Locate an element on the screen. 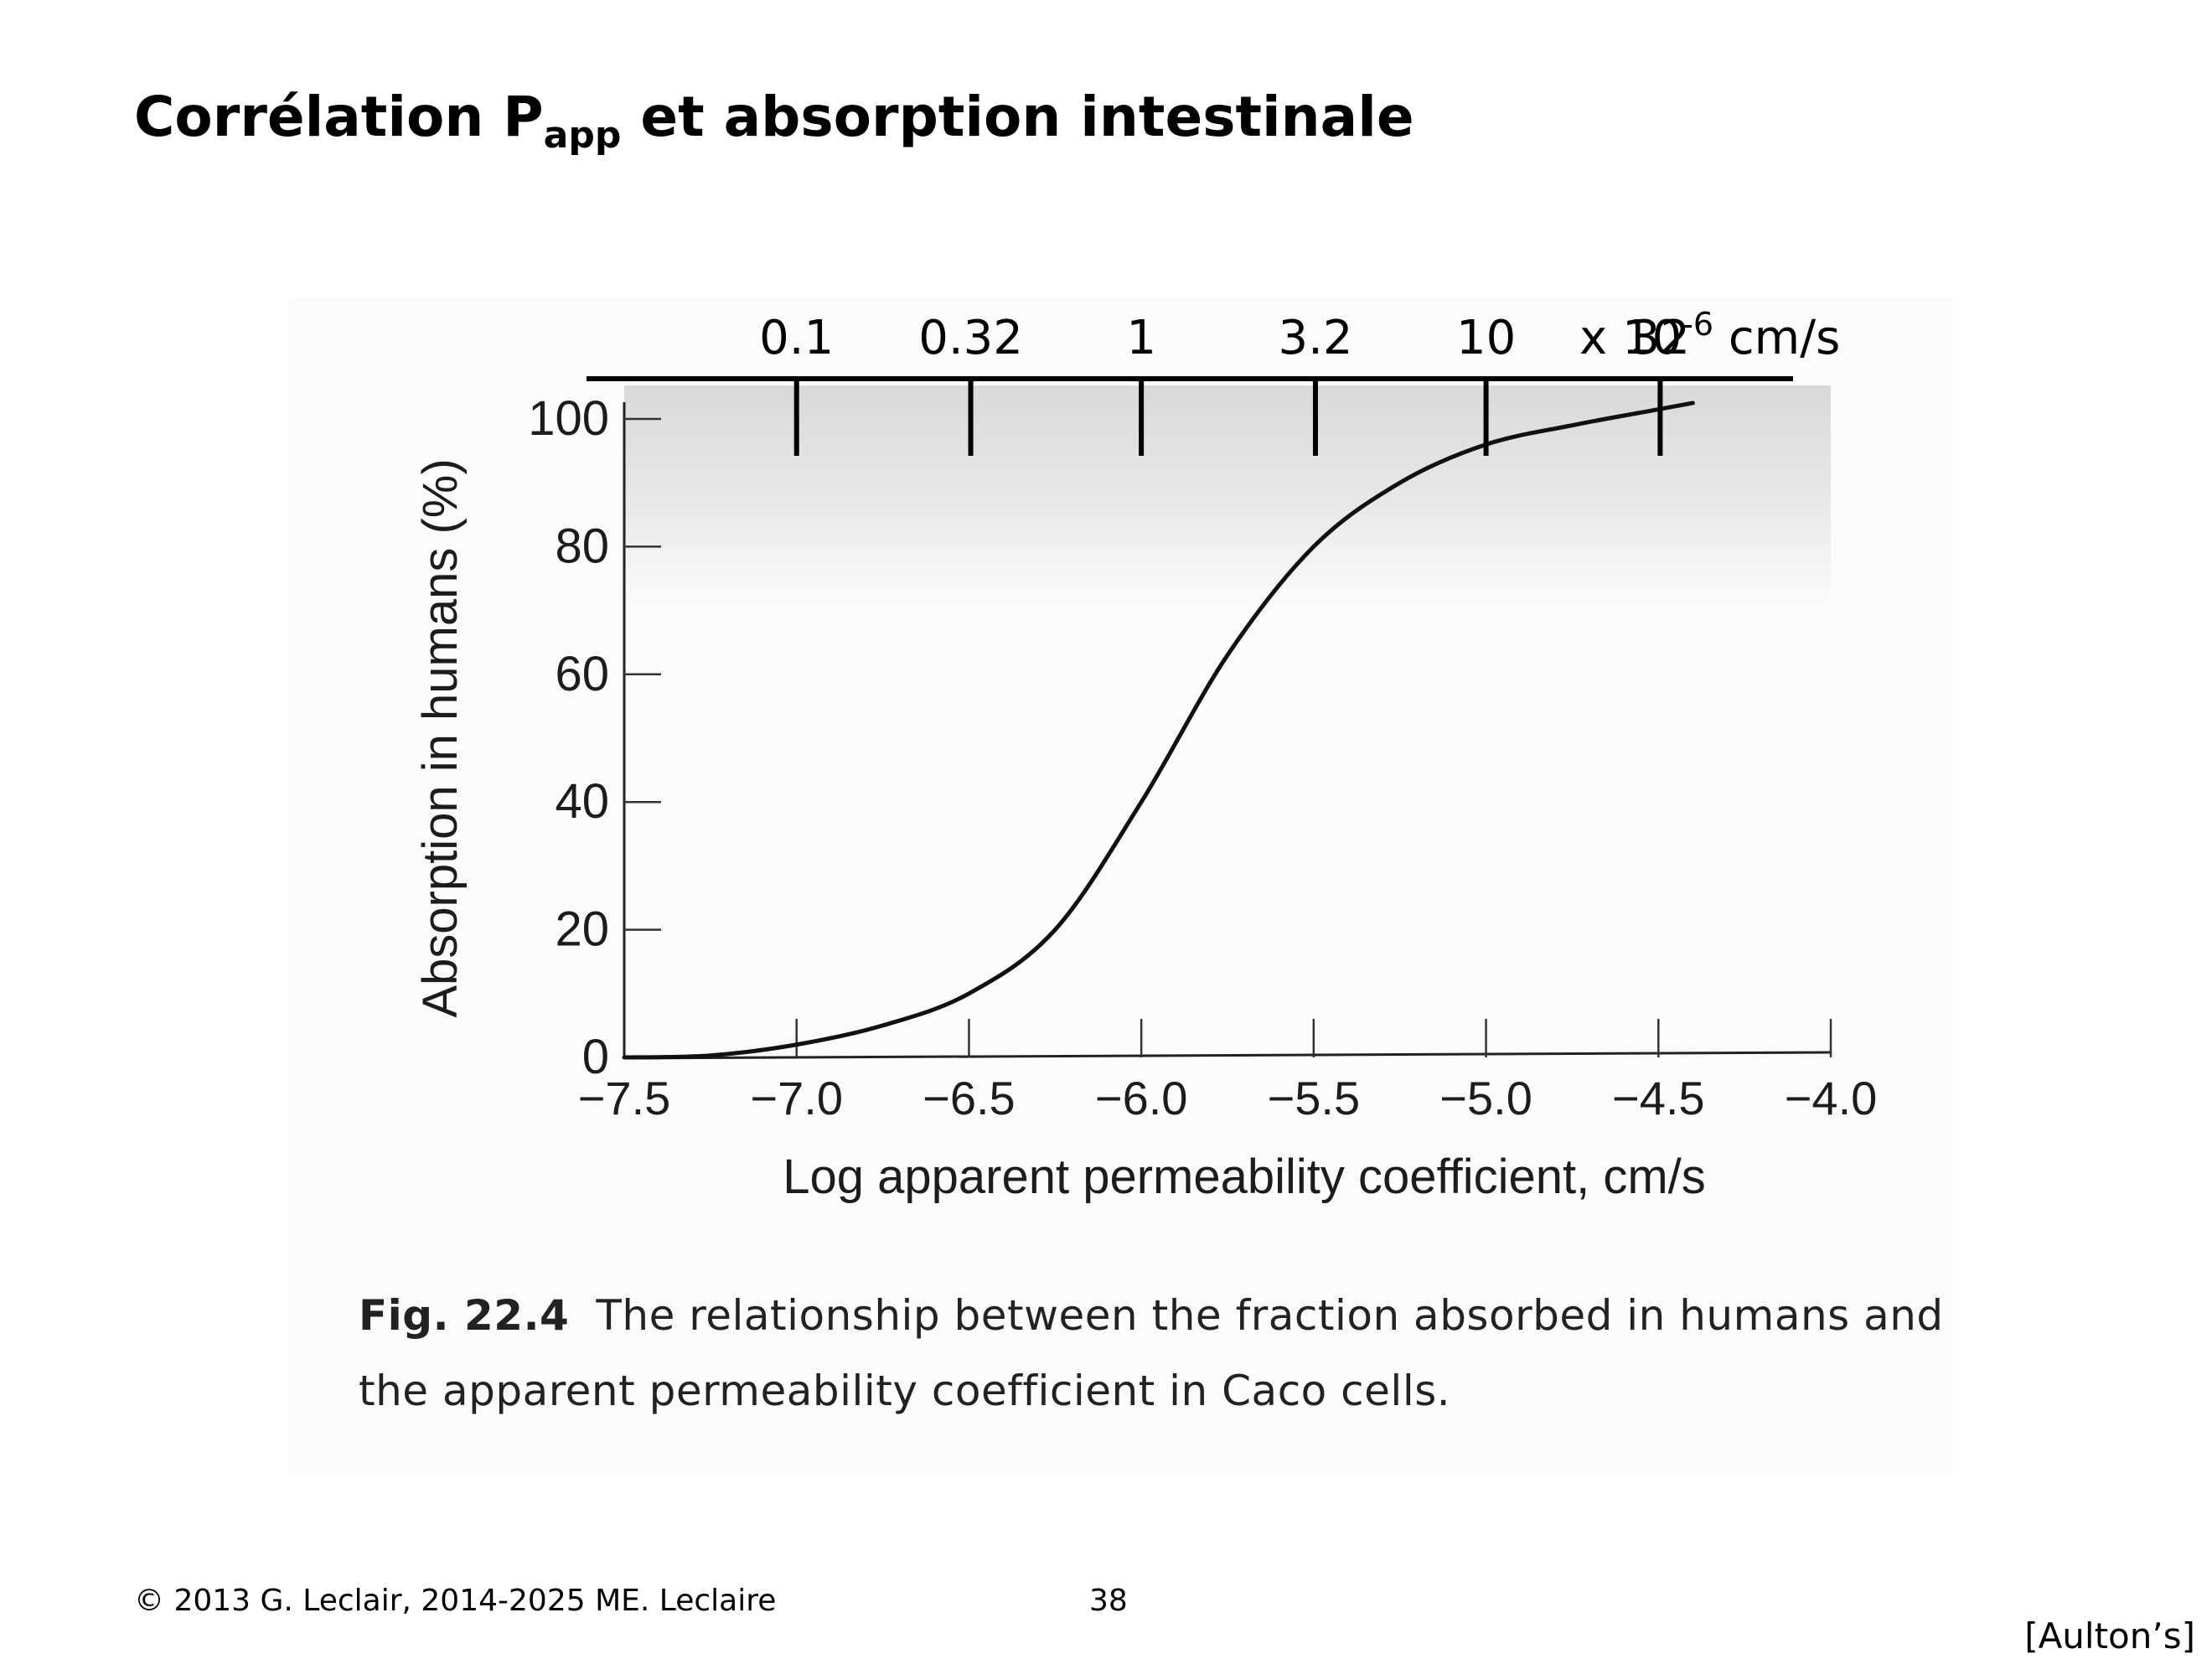 The width and height of the screenshot is (2212, 1659). page-number: 38 is located at coordinates (1108, 1601).